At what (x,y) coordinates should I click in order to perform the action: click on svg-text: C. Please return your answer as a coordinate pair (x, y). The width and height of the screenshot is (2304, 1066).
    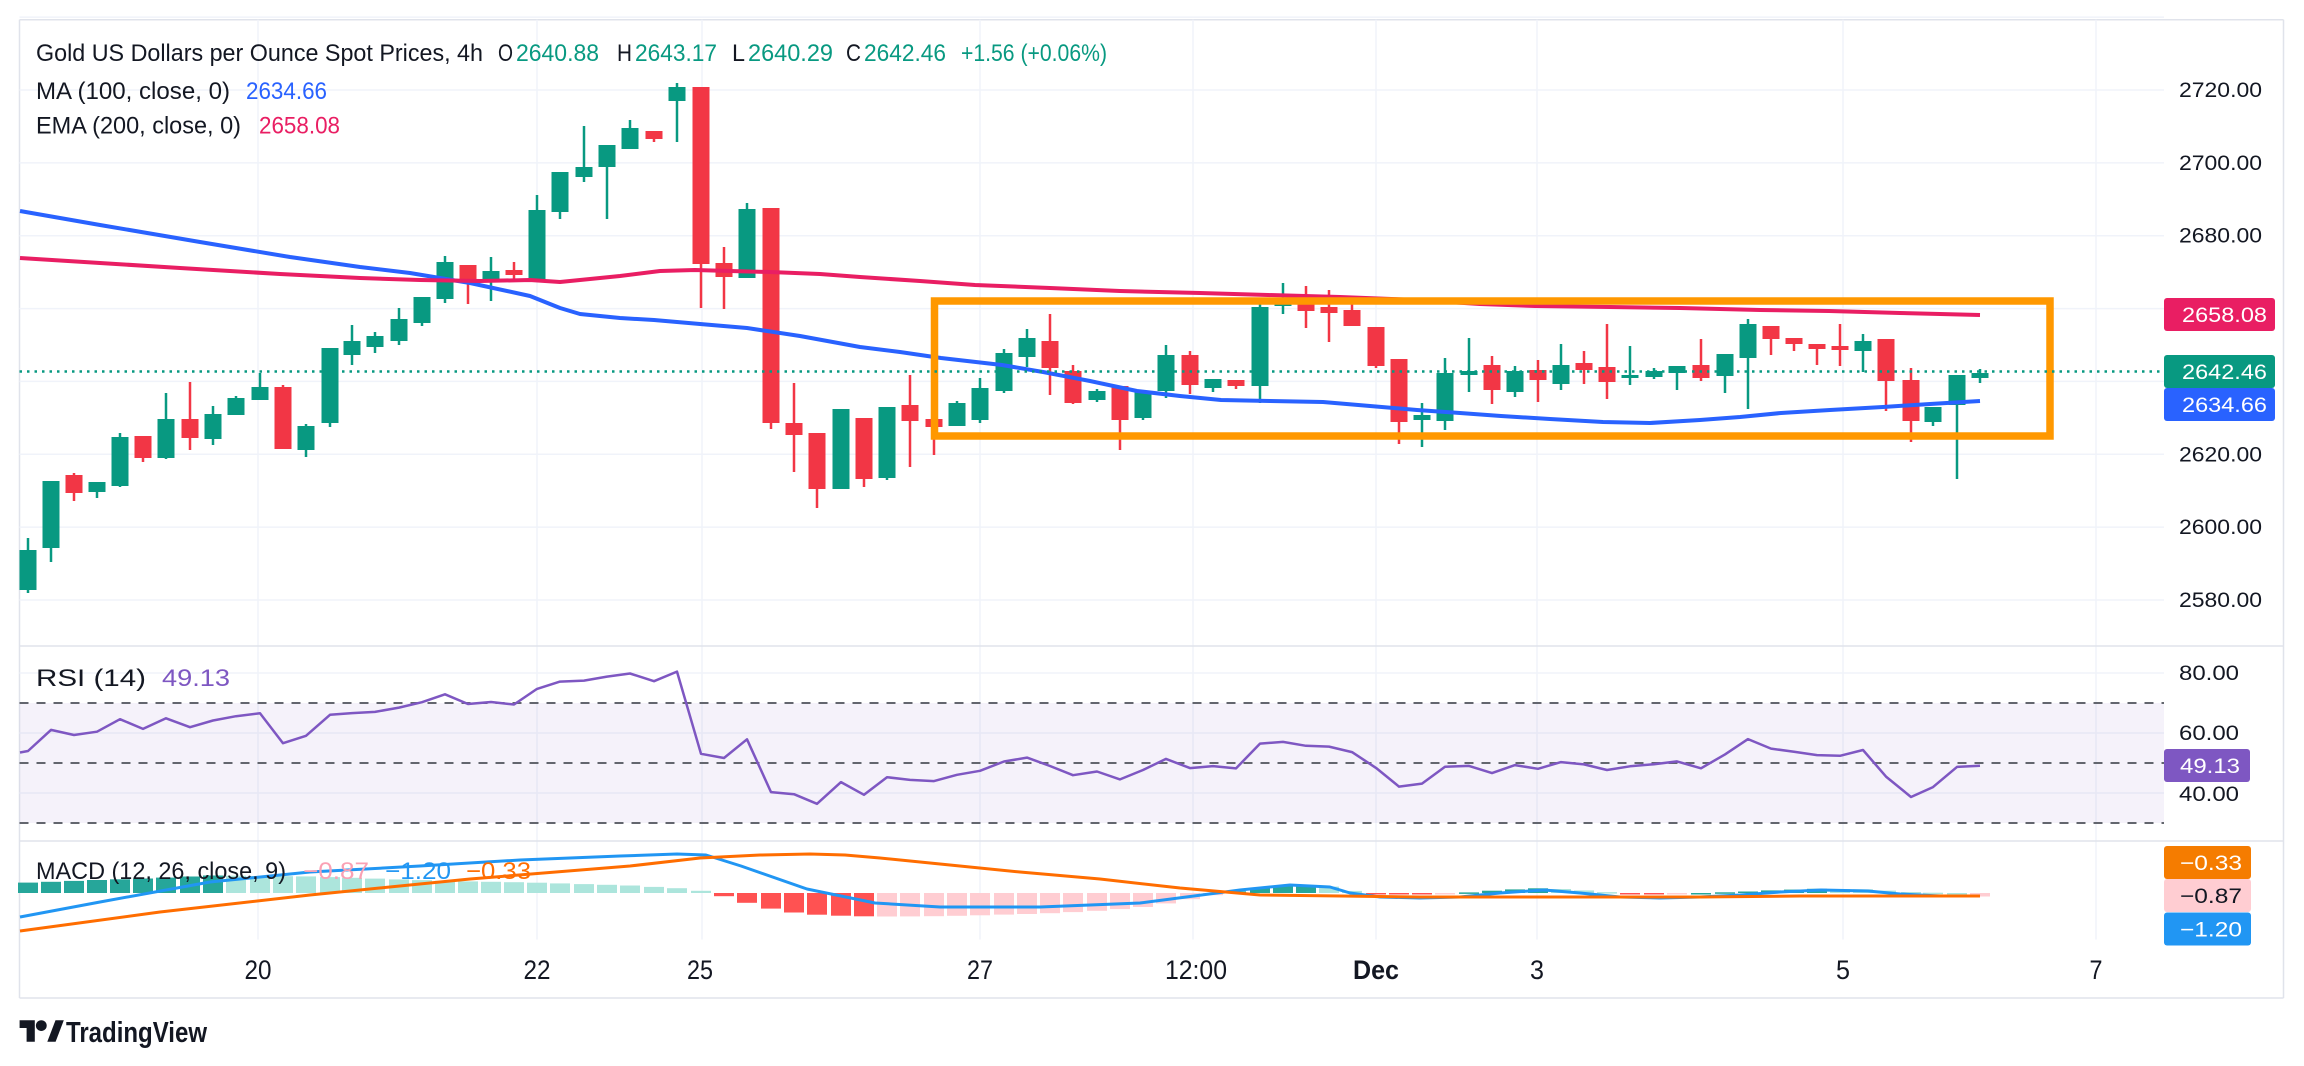
    Looking at the image, I should click on (853, 53).